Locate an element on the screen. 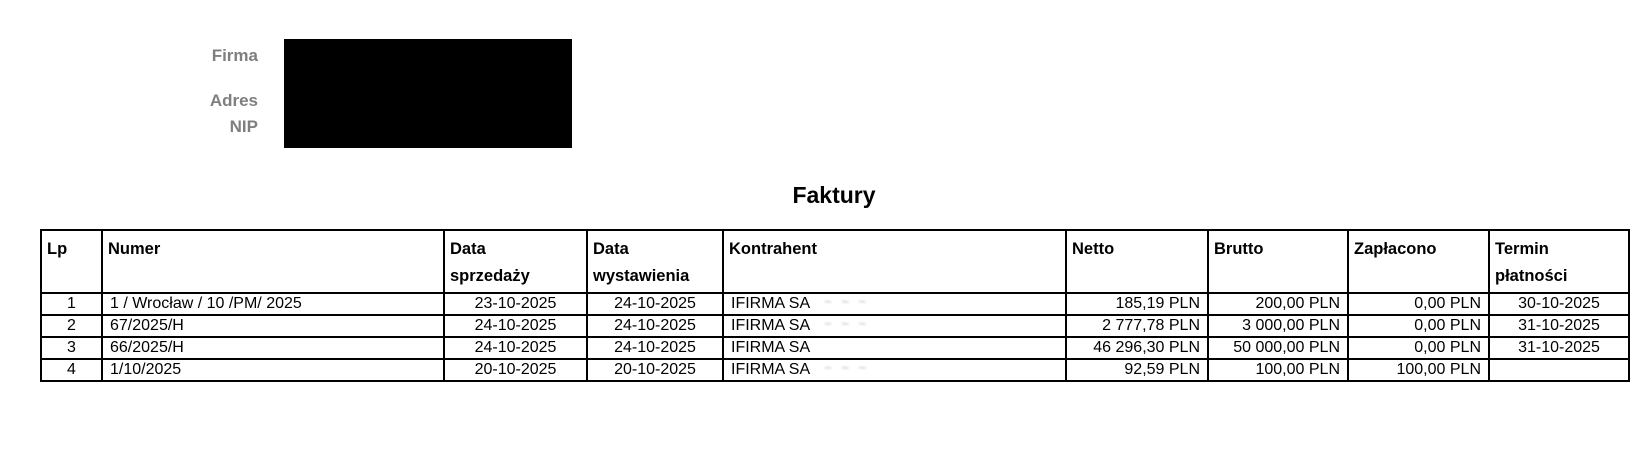  cell-termin-platnosci: 30-10-2025 is located at coordinates (1559, 304).